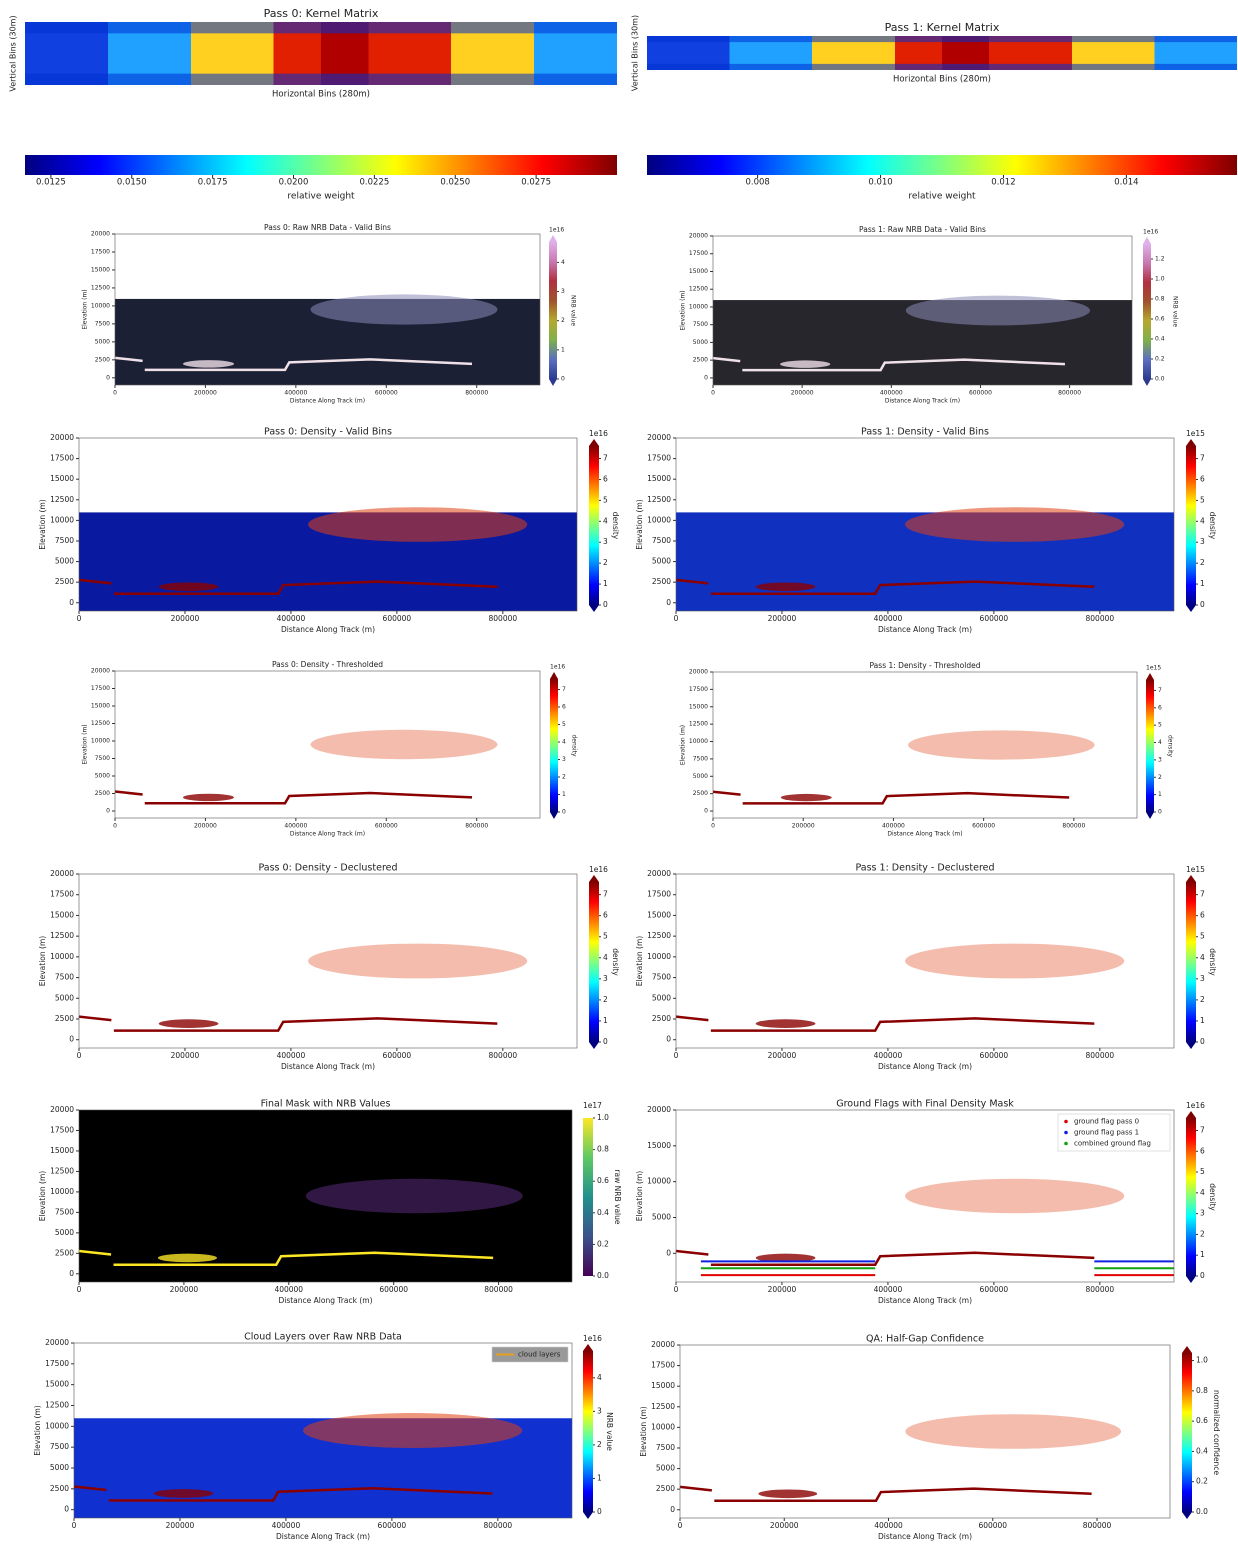 This screenshot has width=1238, height=1545. I want to click on legend-label: ground flag pass 0, so click(1106, 1122).